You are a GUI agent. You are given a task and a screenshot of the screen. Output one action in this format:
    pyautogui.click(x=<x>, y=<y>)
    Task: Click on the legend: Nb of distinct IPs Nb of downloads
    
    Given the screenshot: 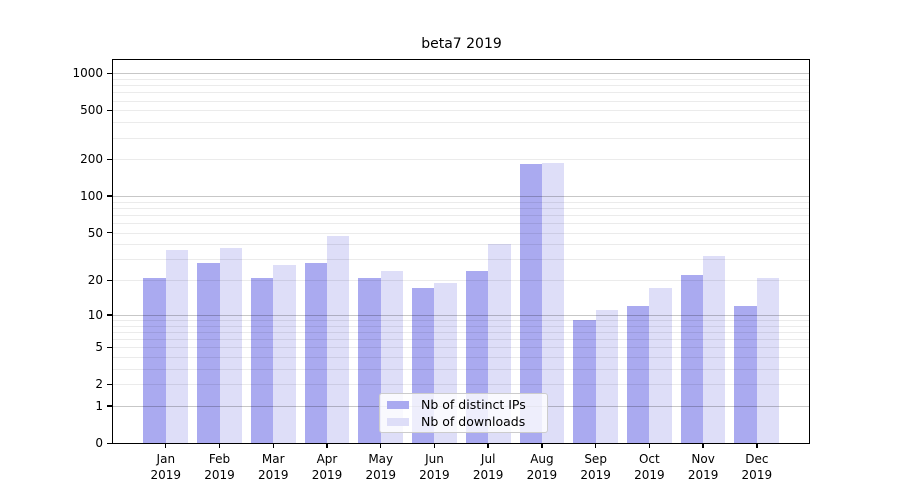 What is the action you would take?
    pyautogui.click(x=463, y=413)
    